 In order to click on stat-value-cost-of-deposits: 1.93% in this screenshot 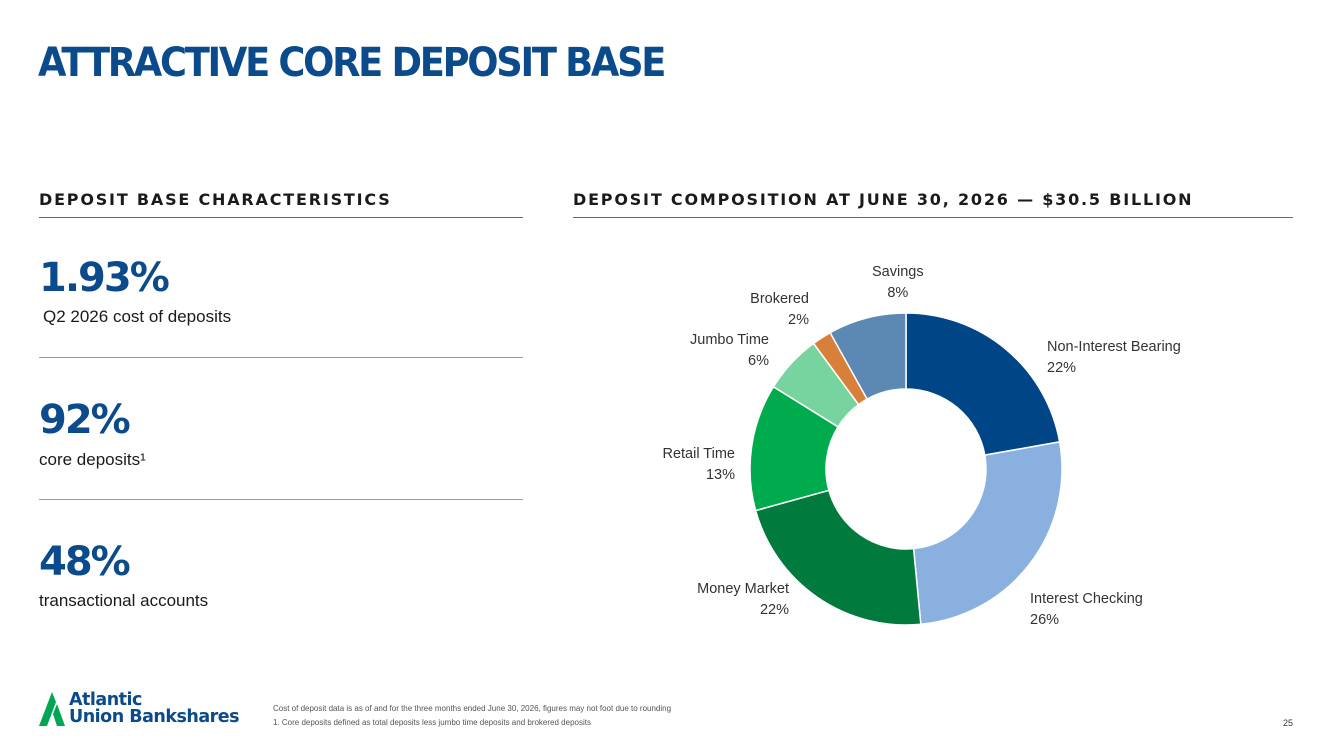, I will do `click(104, 278)`.